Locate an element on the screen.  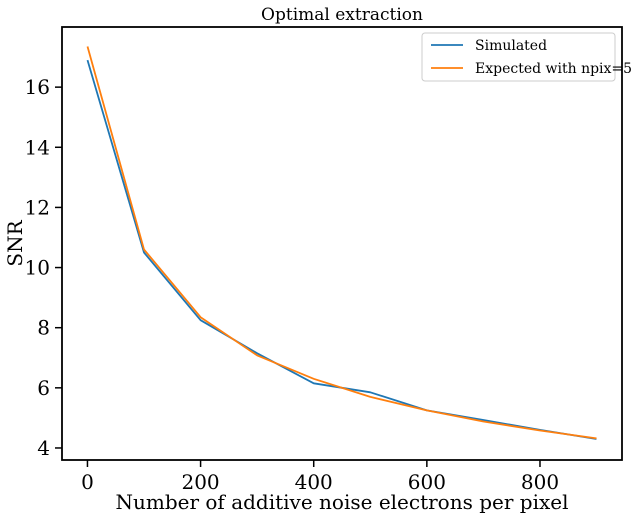
x-axis: 0 200 400 600 800 is located at coordinates (320, 477).